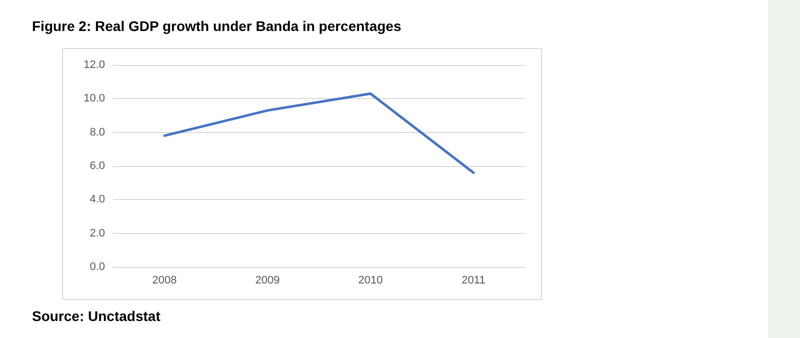 Image resolution: width=800 pixels, height=338 pixels. Describe the element at coordinates (97, 267) in the screenshot. I see `y-tick-label: 0.0` at that location.